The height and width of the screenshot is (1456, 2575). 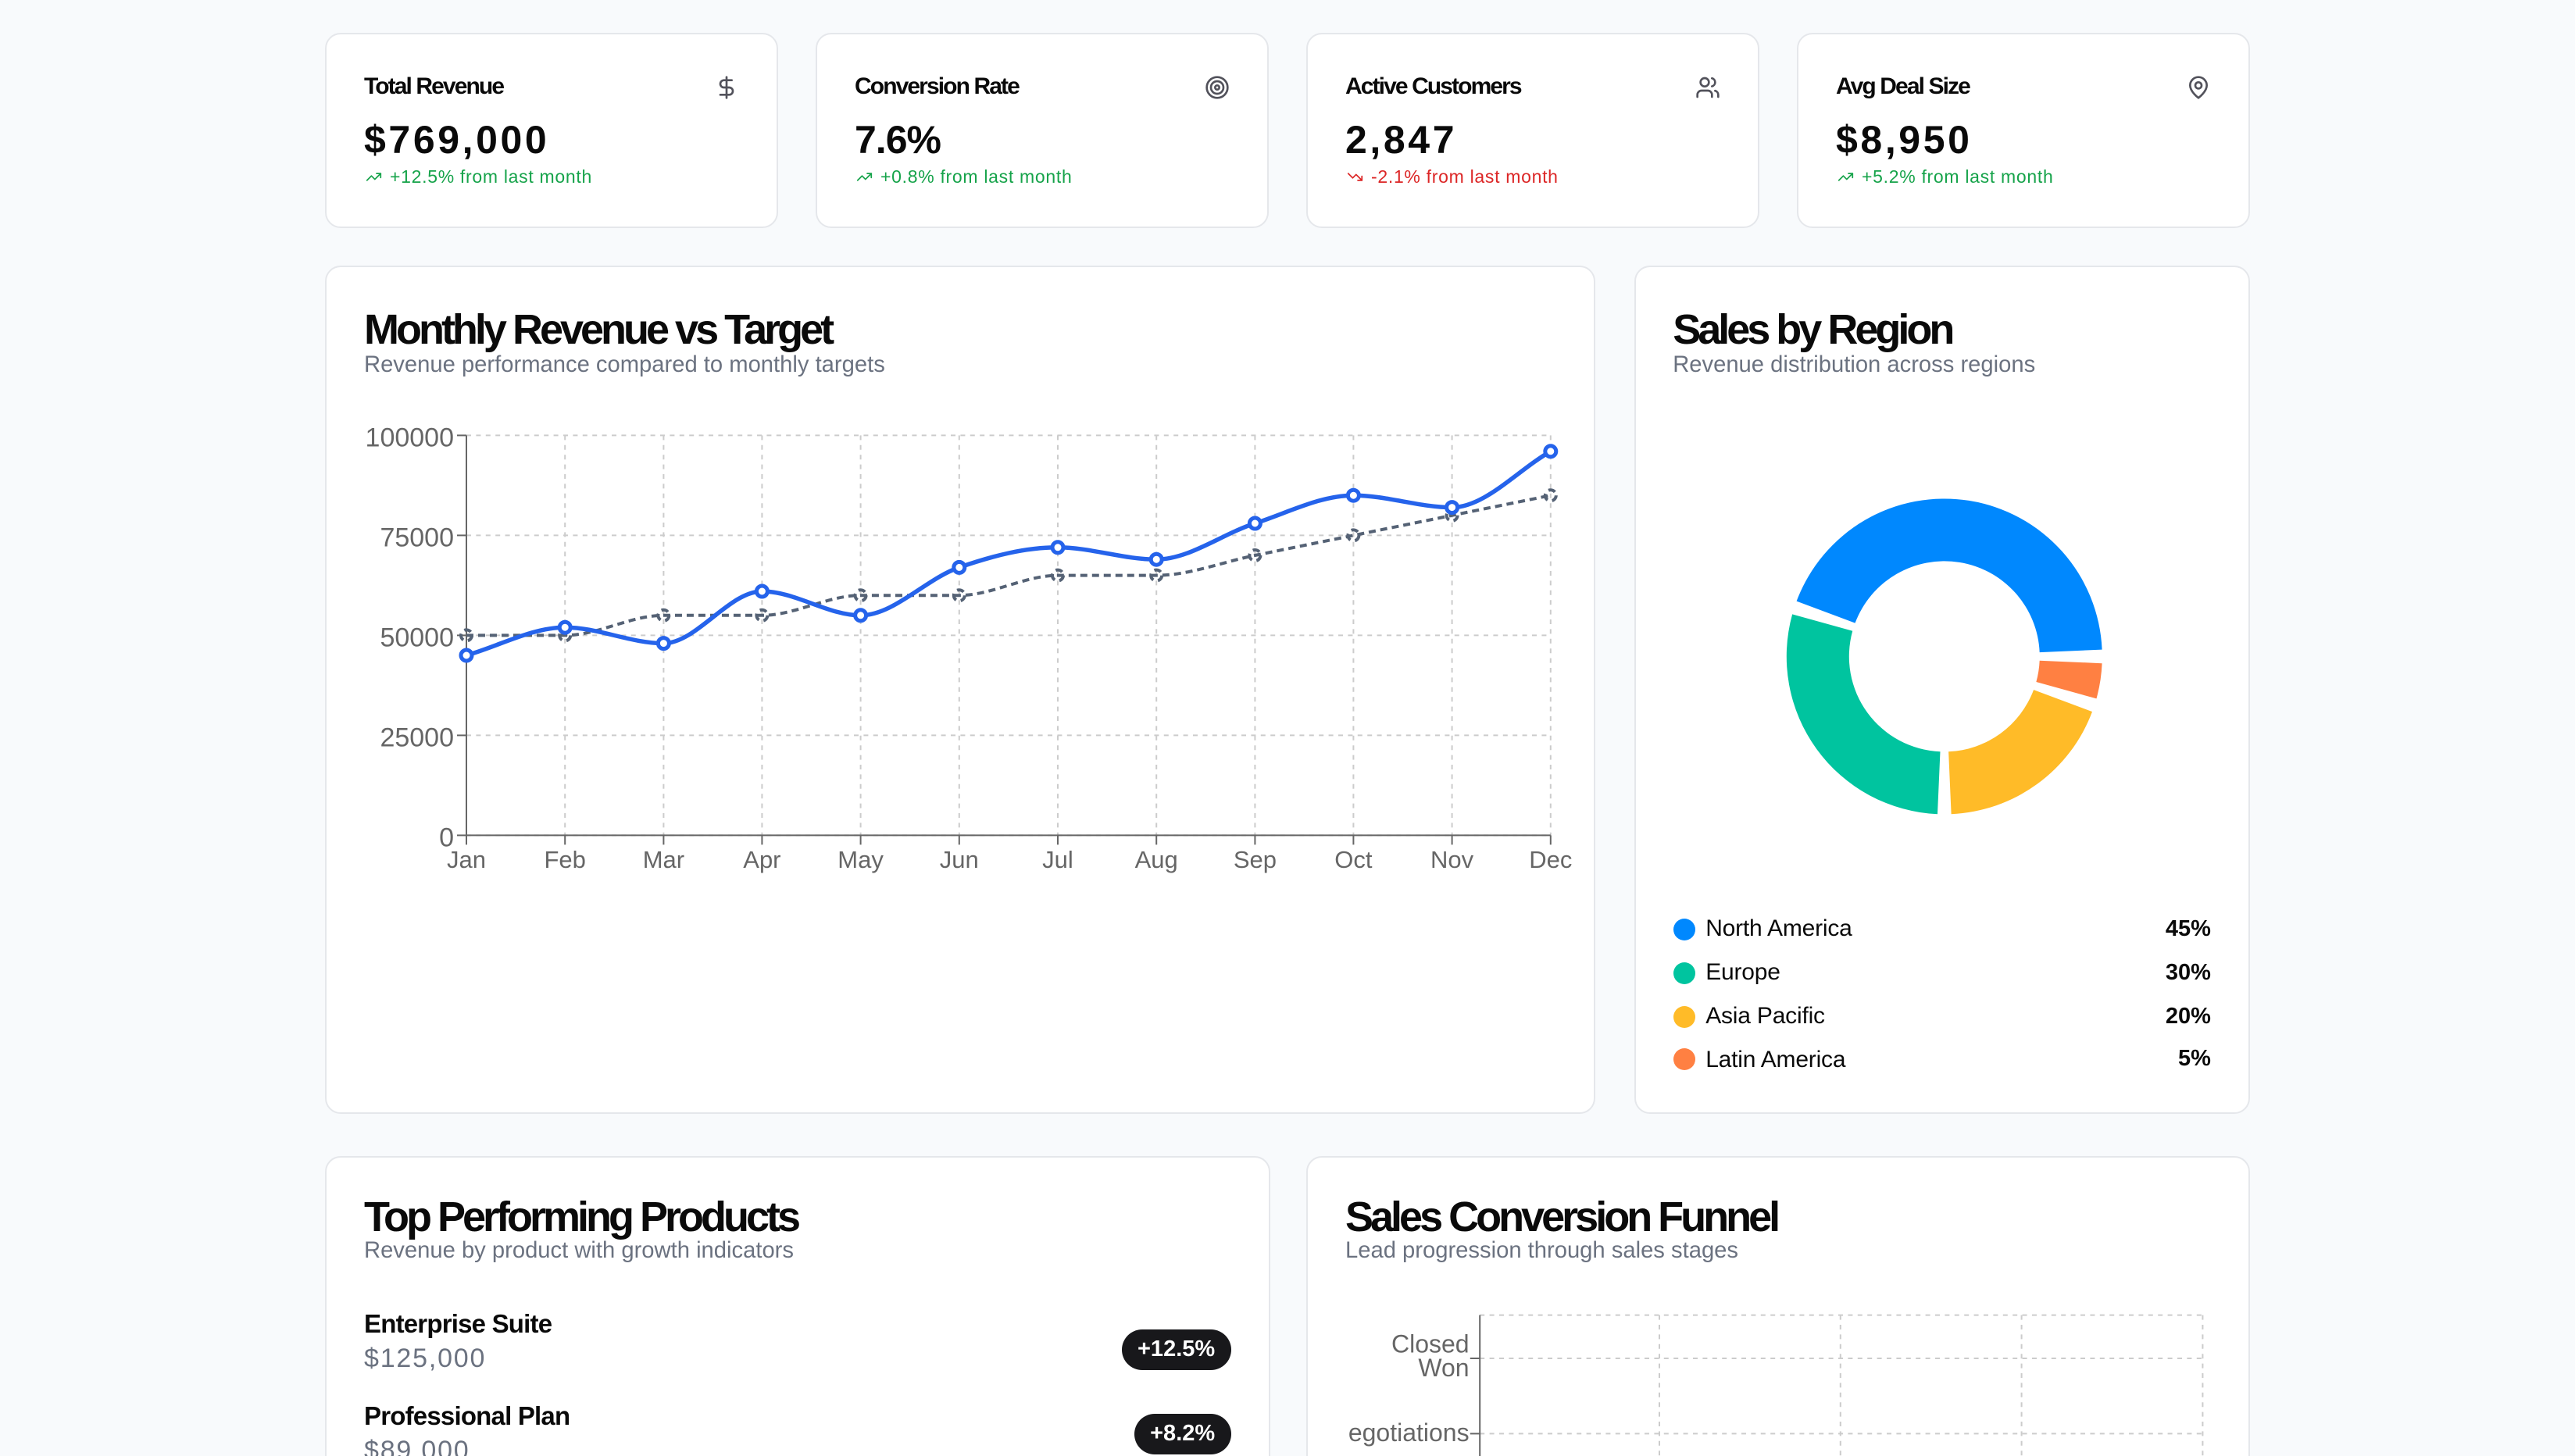 What do you see at coordinates (446, 837) in the screenshot?
I see `svg-text: 0` at bounding box center [446, 837].